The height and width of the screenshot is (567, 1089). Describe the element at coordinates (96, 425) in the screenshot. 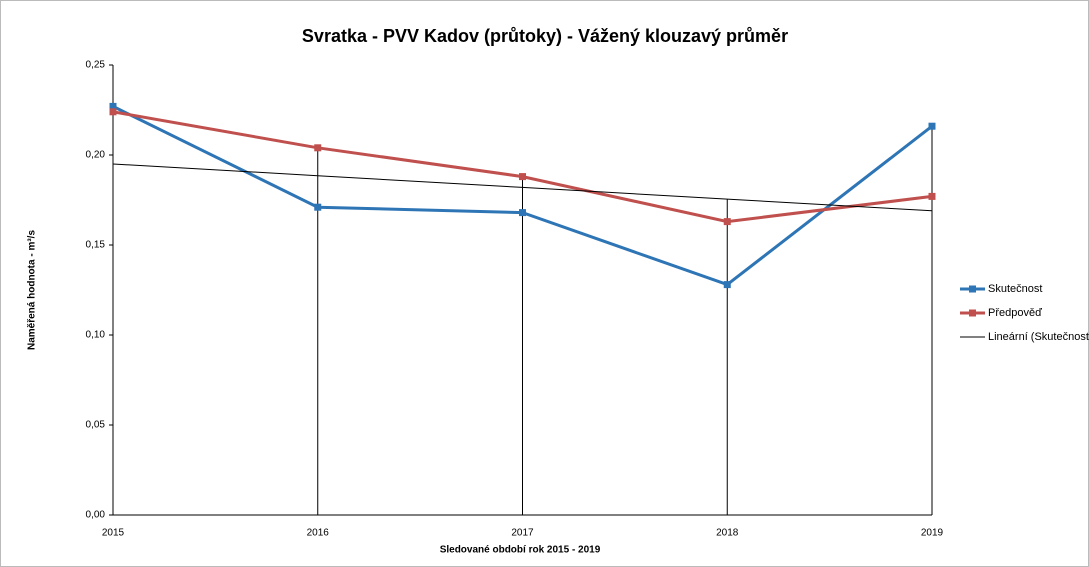

I see `y-tick-label: 0,05` at that location.